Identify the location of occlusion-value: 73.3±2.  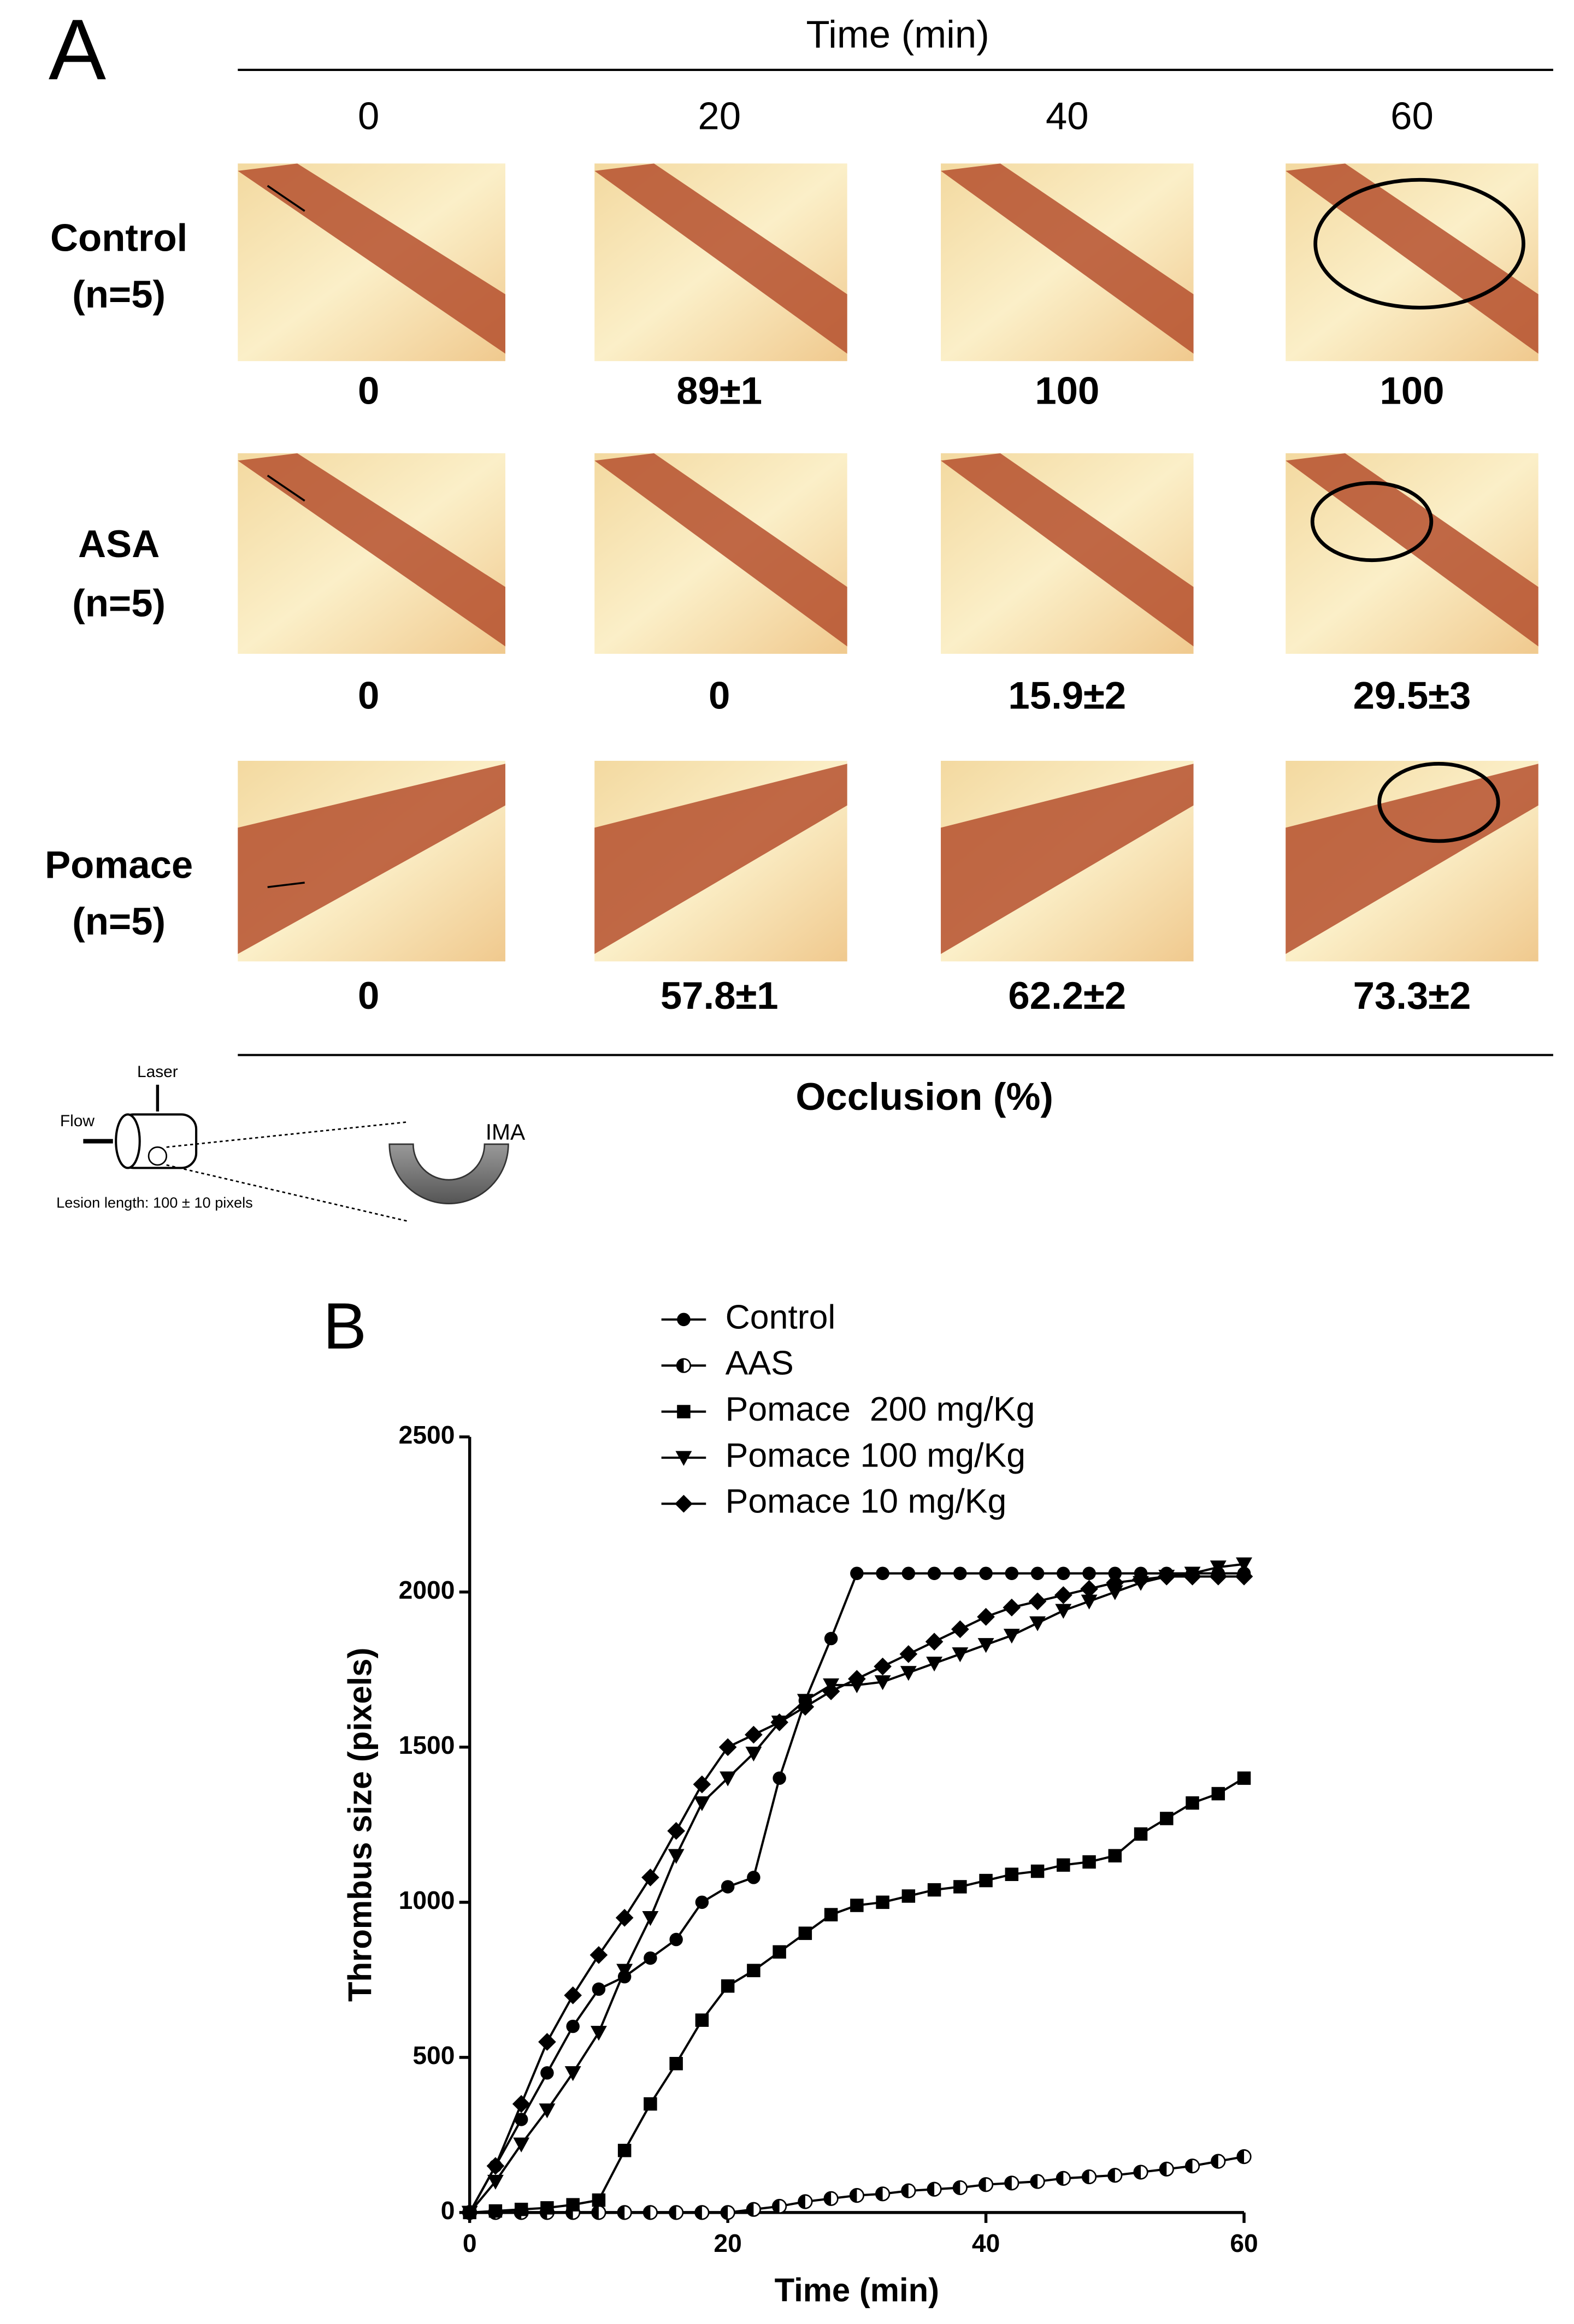
(1412, 996).